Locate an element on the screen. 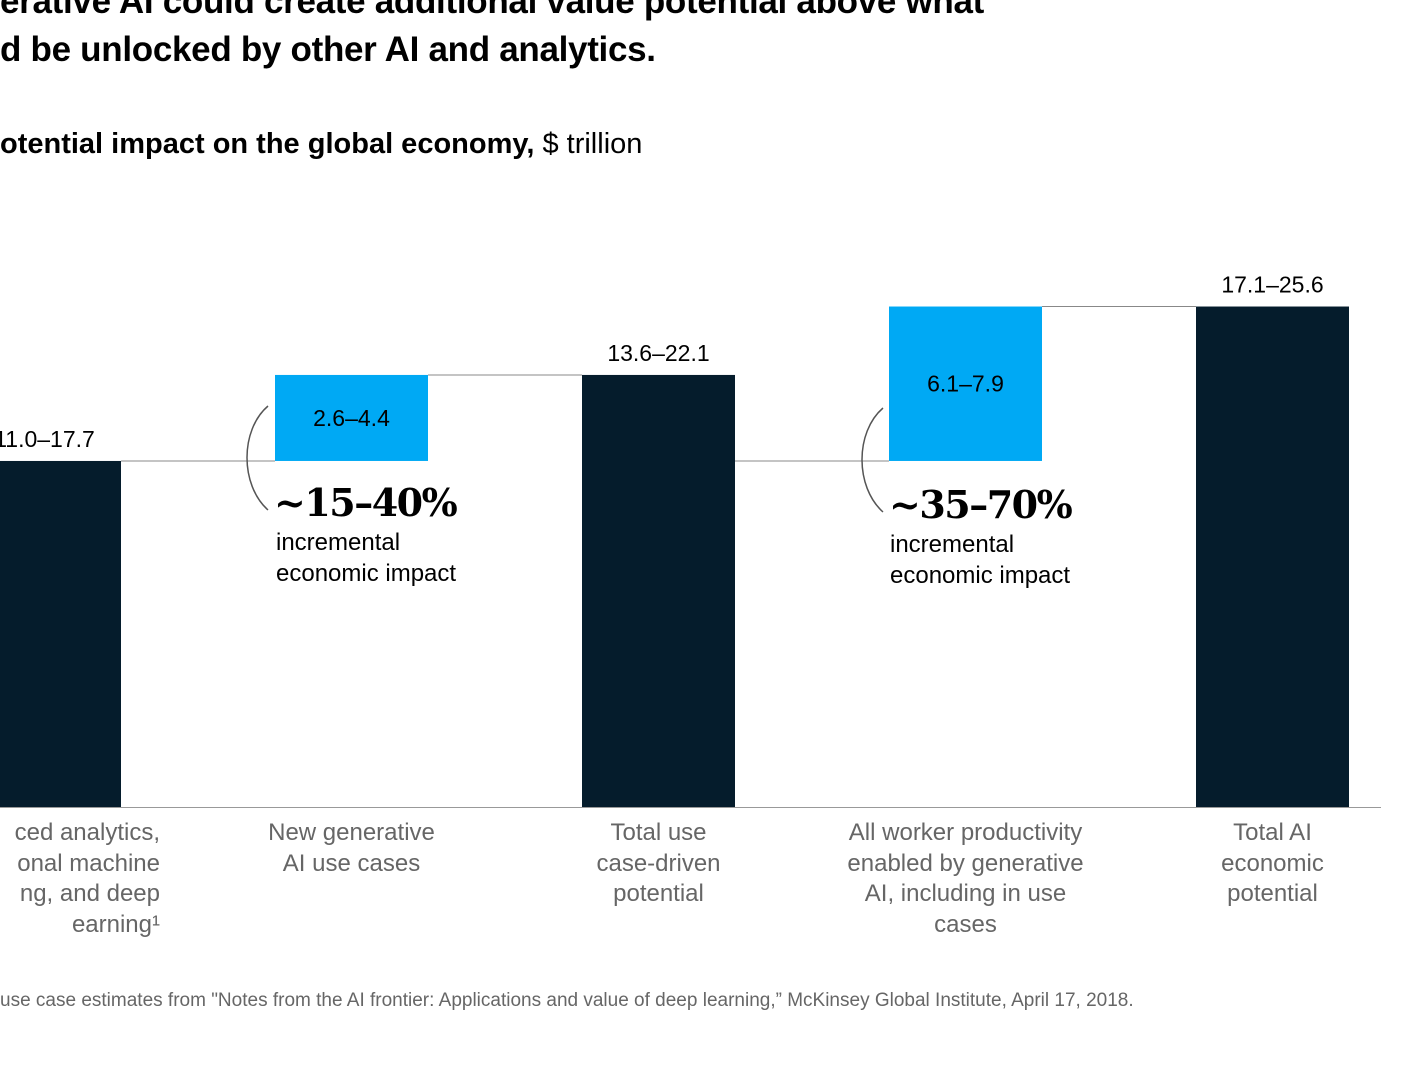 This screenshot has width=1401, height=1069. category-label-line: Total AI is located at coordinates (1272, 832).